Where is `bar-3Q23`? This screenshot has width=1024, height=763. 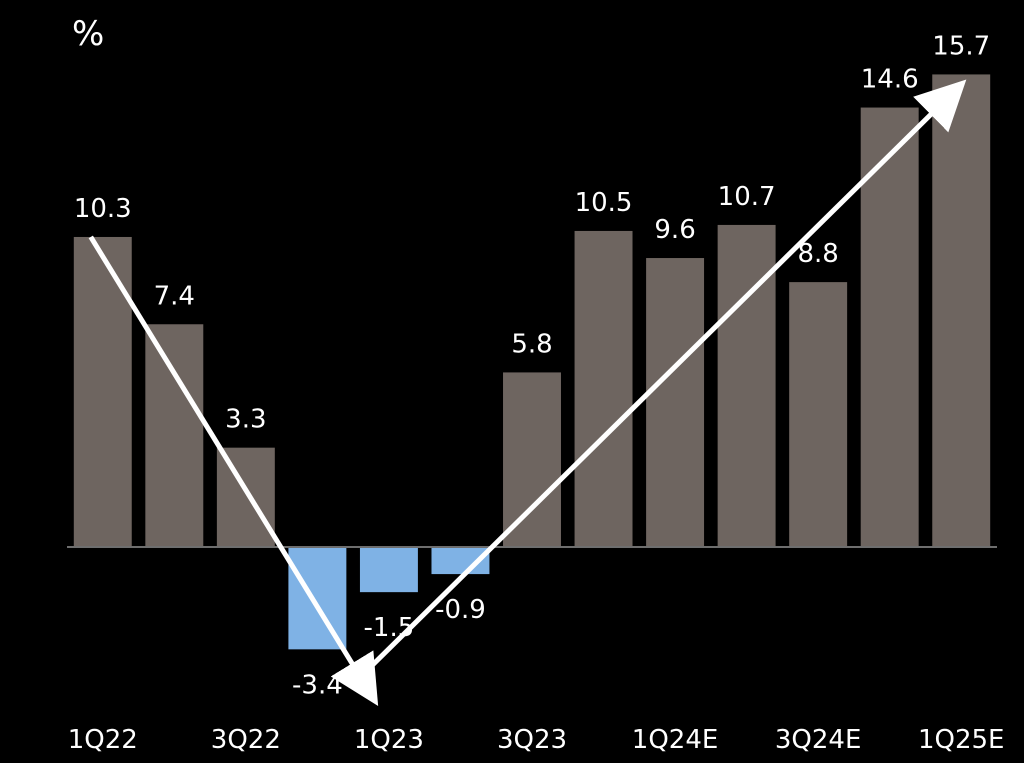 bar-3Q23 is located at coordinates (532, 459).